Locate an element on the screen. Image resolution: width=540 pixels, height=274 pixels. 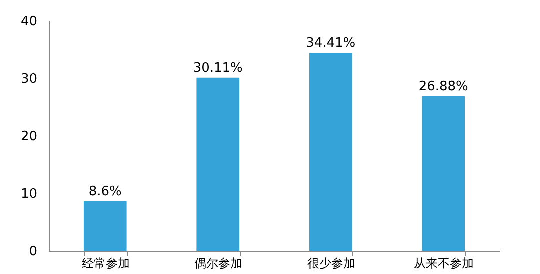
data-label: 8.6% is located at coordinates (105, 192).